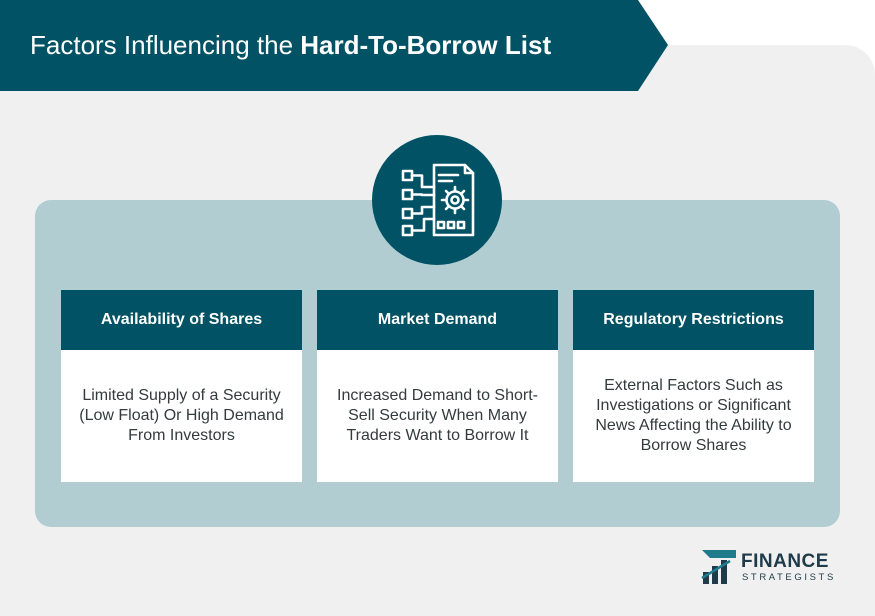 The height and width of the screenshot is (616, 875). What do you see at coordinates (785, 562) in the screenshot?
I see `logo-line-1: FINANCE` at bounding box center [785, 562].